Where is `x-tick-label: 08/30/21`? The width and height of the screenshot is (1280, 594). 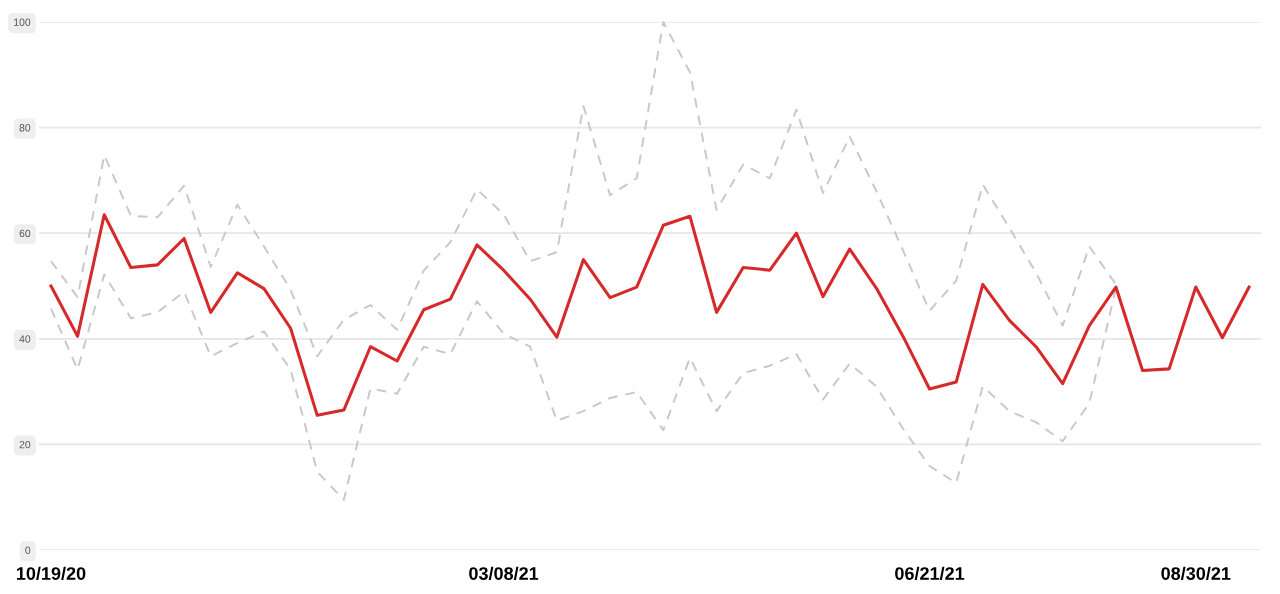
x-tick-label: 08/30/21 is located at coordinates (1196, 573).